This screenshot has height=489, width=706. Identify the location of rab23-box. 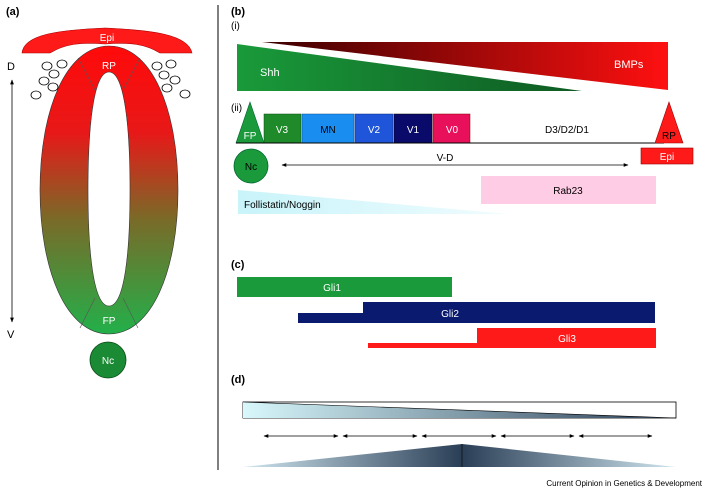
(568, 190).